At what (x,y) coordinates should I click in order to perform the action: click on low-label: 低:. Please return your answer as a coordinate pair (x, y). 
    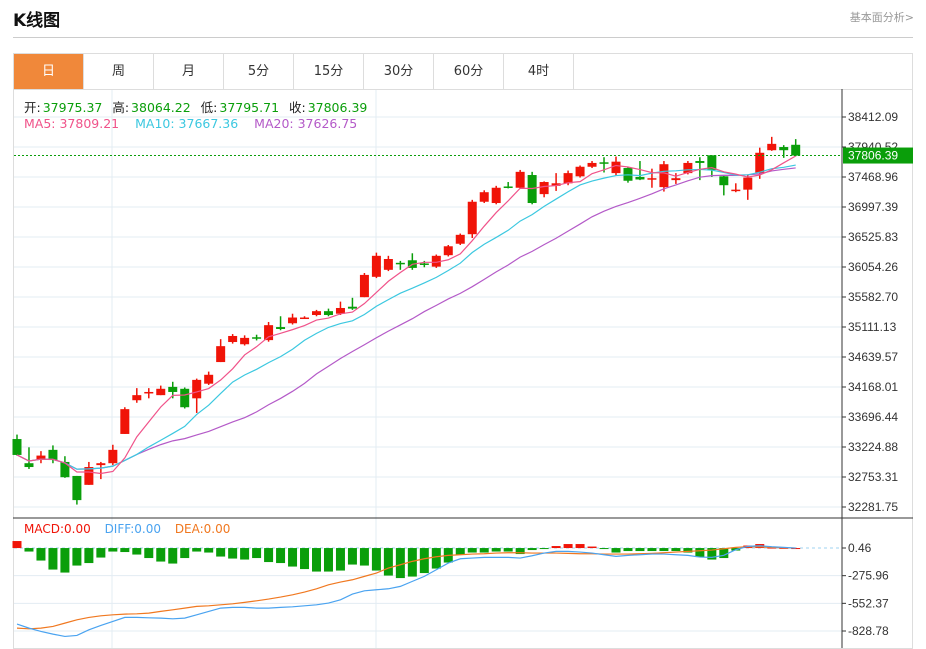
    Looking at the image, I should click on (209, 107).